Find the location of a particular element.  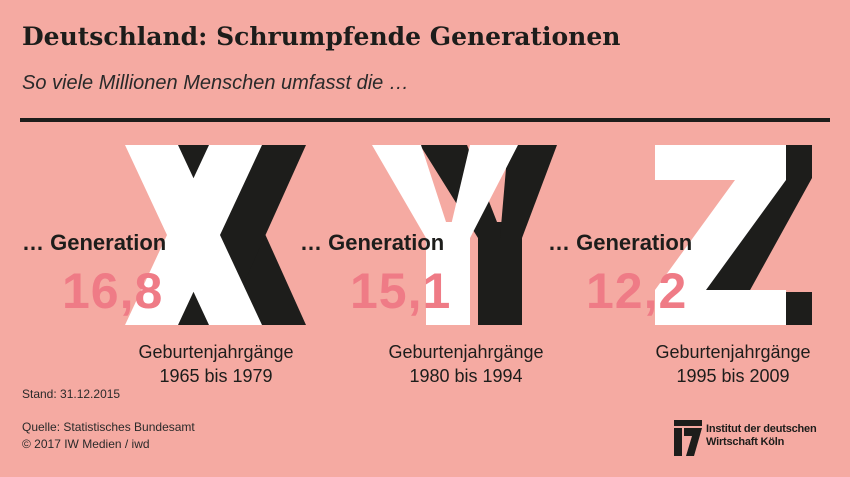

generation-x-label: … Generation X is located at coordinates (94, 242).